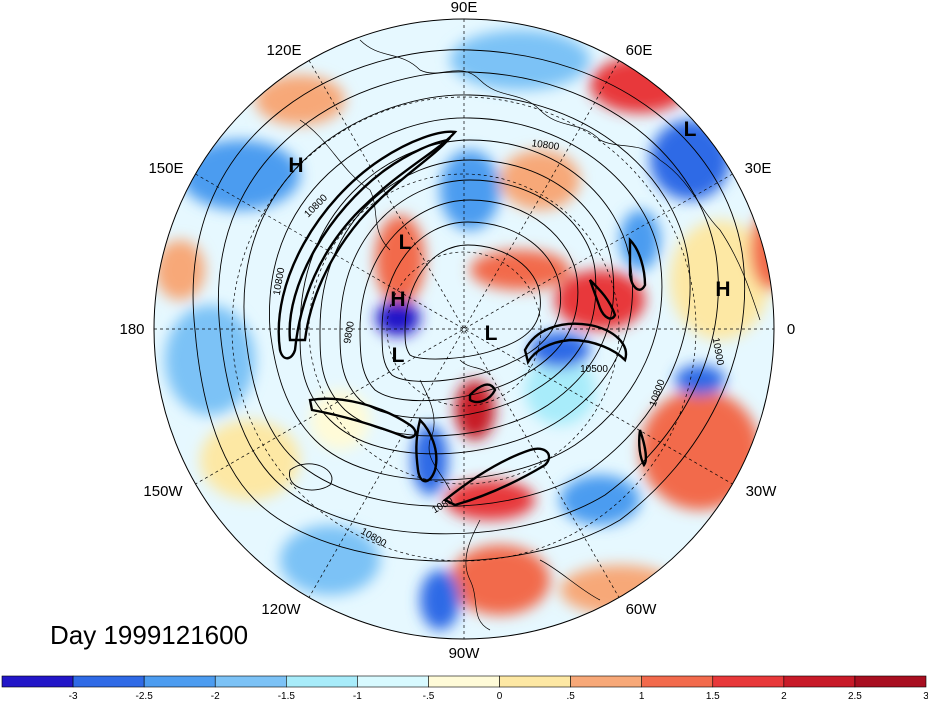 This screenshot has width=928, height=702. Describe the element at coordinates (791, 329) in the screenshot. I see `lon-label-0: 0` at that location.